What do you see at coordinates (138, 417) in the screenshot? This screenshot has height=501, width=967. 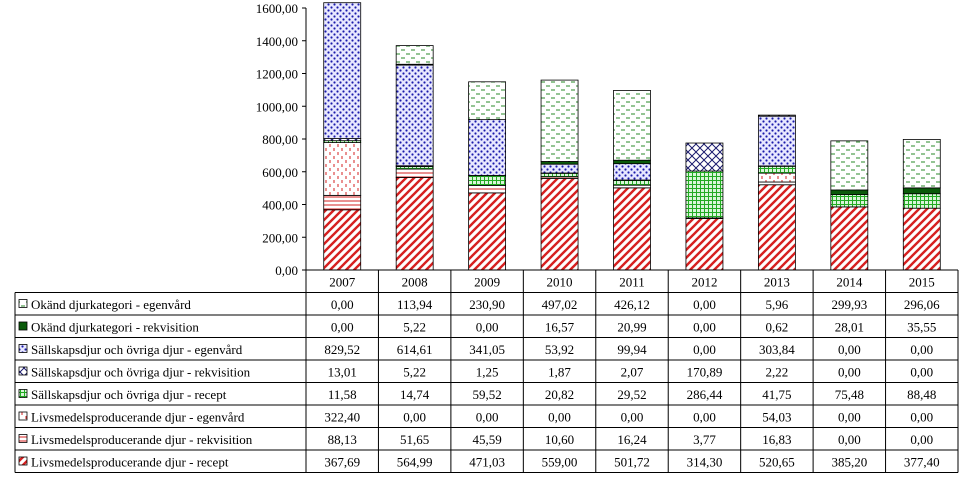 I see `legend-label: Livsmedelsproducerande djur - egenvård` at bounding box center [138, 417].